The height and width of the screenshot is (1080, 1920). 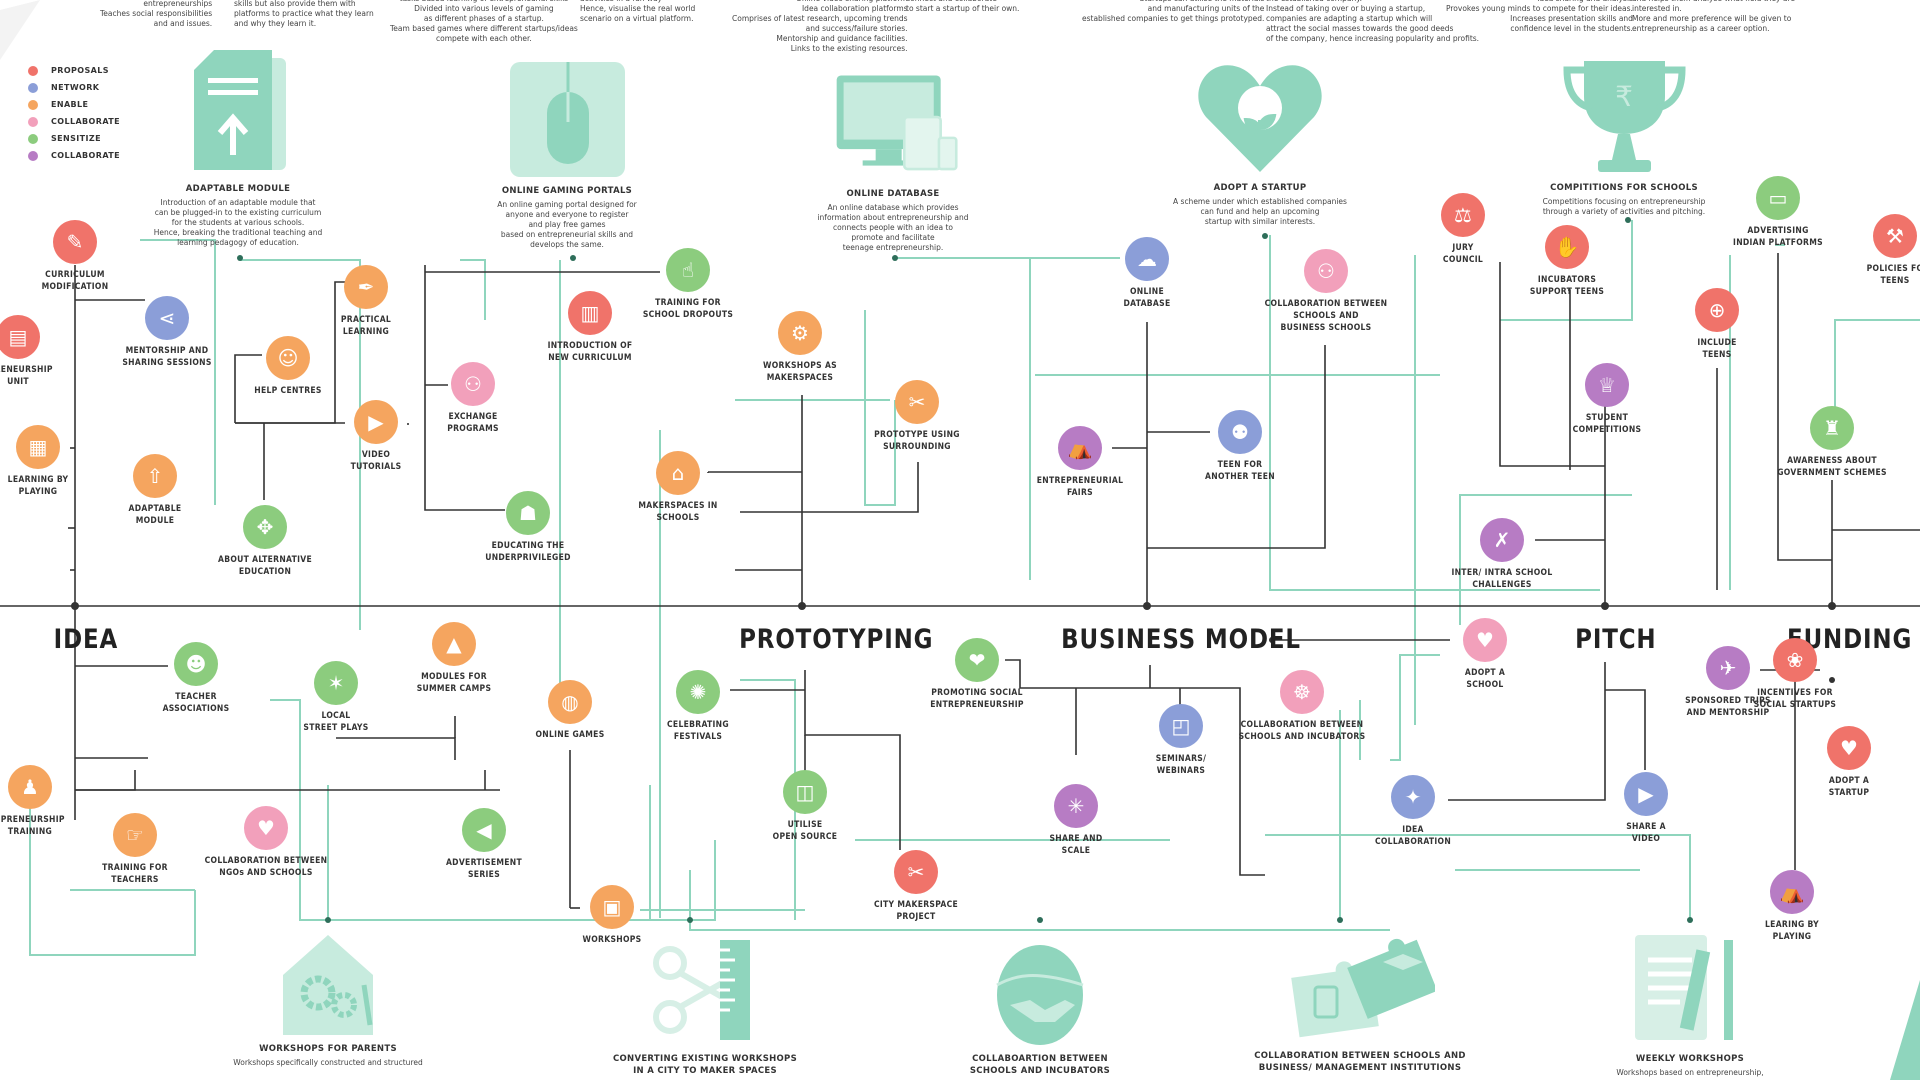 What do you see at coordinates (612, 940) in the screenshot?
I see `node-label: WORKSHOPS` at bounding box center [612, 940].